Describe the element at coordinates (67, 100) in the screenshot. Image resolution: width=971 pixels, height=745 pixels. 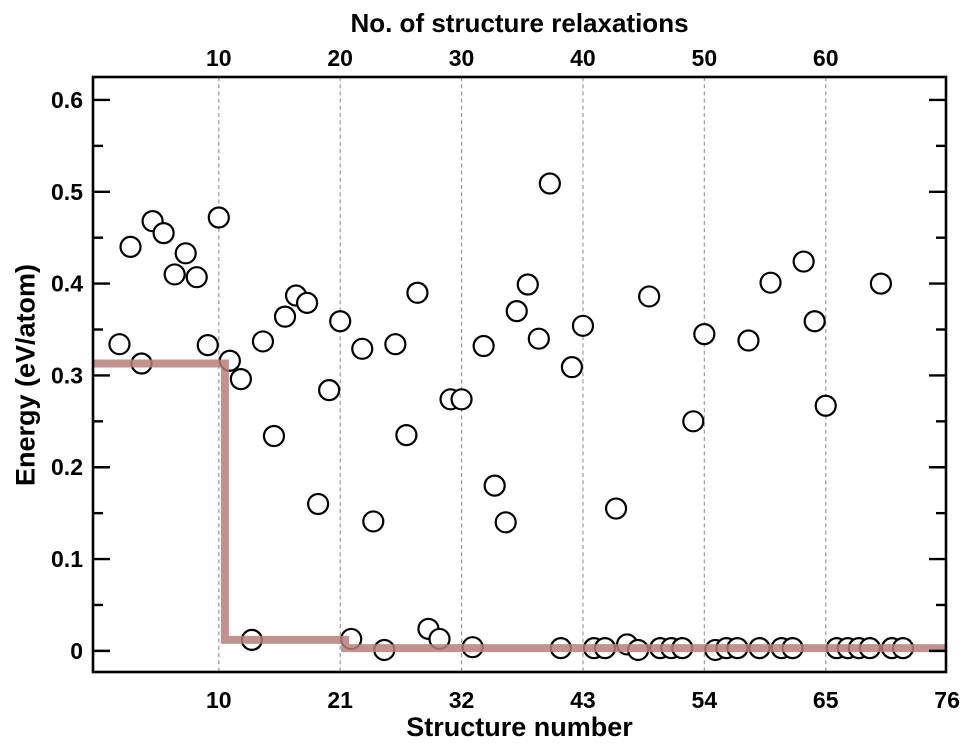
I see `y-tick-label: 0.6` at that location.